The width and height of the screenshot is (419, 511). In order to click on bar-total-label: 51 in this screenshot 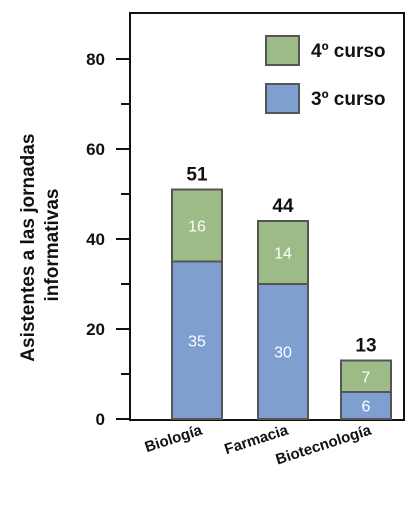, I will do `click(197, 175)`.